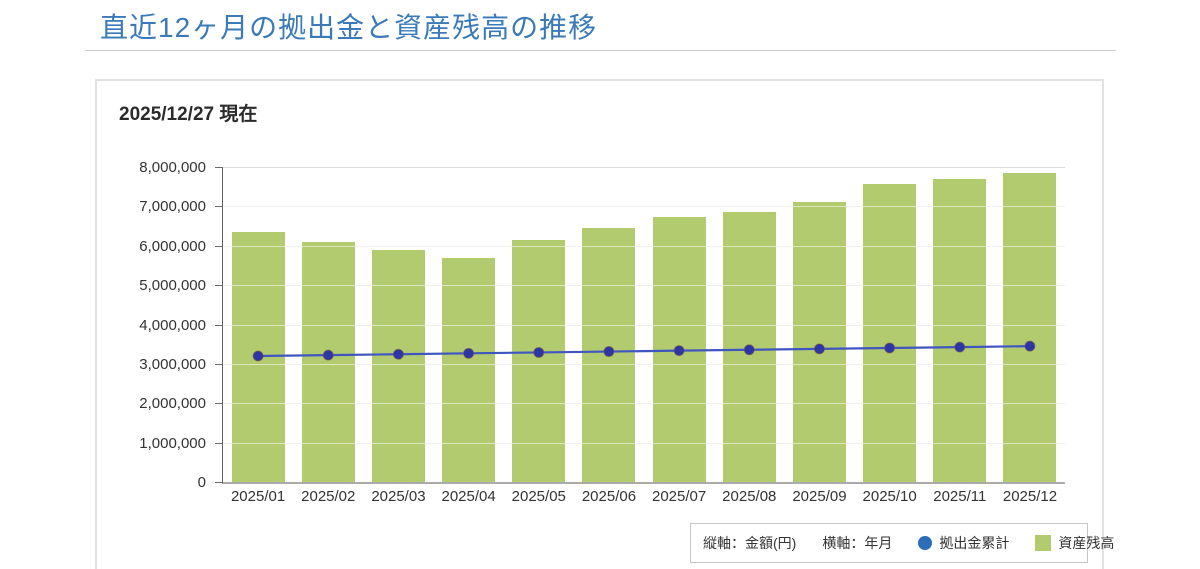 The width and height of the screenshot is (1200, 569). What do you see at coordinates (902, 543) in the screenshot?
I see `chart-legend: 縦軸：金額(円) 横軸：年月 拠出金累計 資産残高` at bounding box center [902, 543].